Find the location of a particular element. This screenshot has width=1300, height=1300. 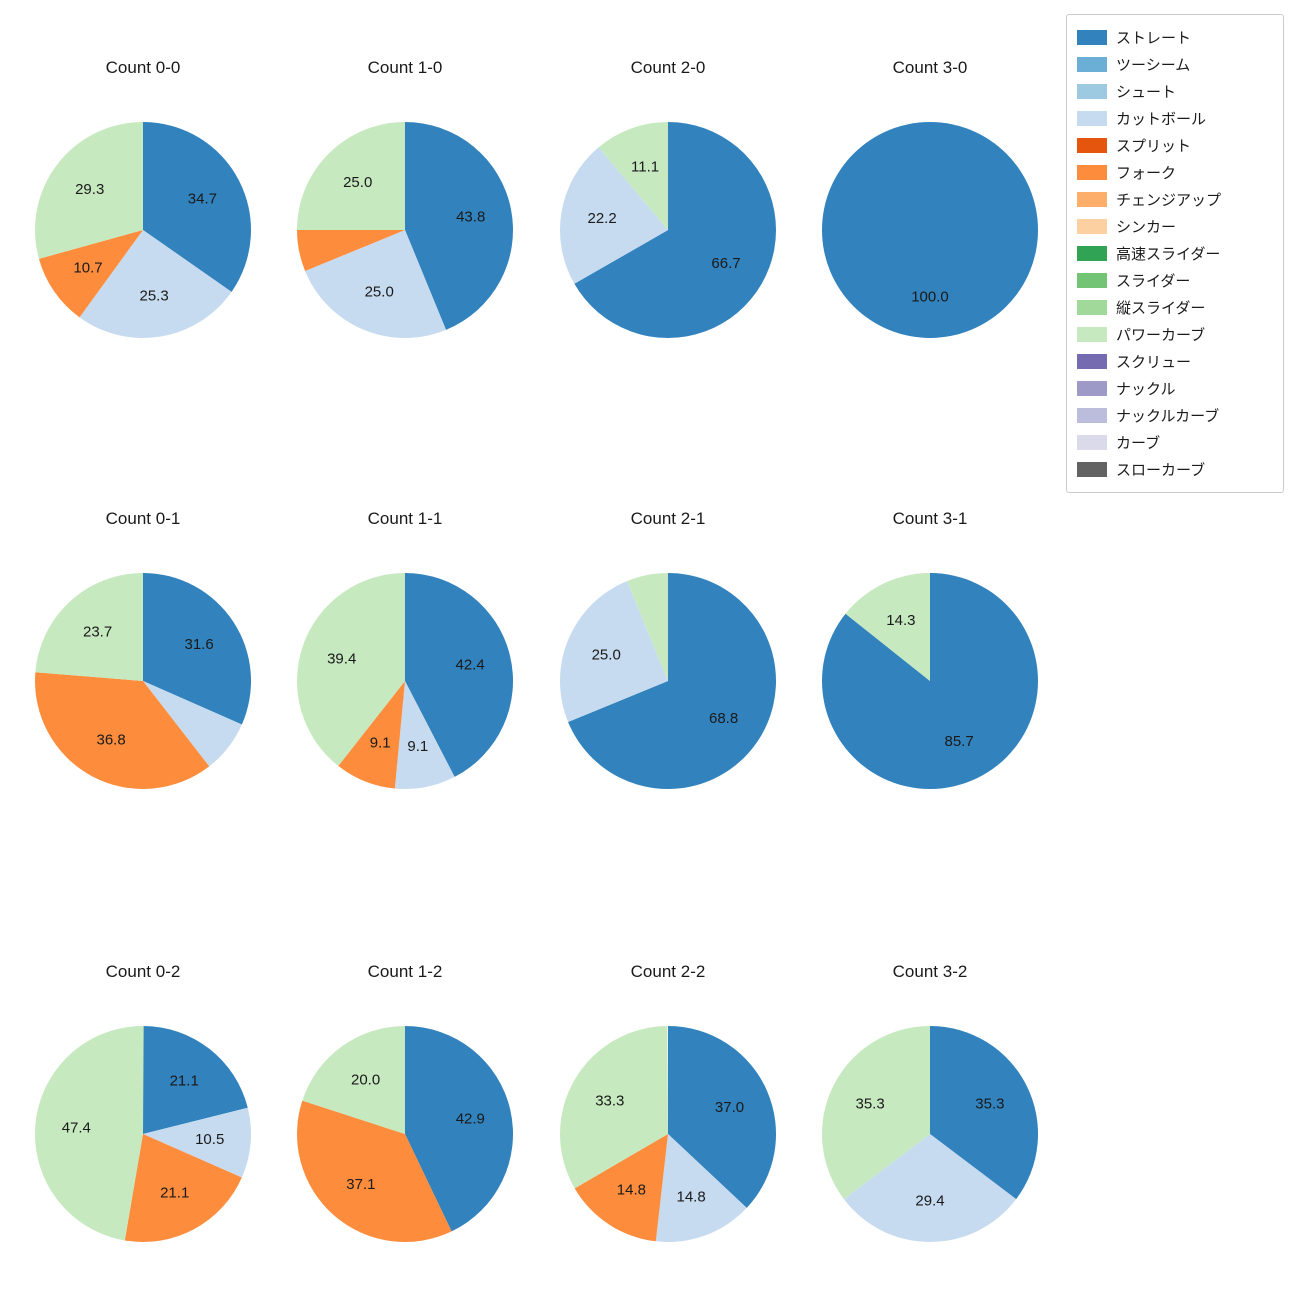

pie: 35.3 29.4 35.3 is located at coordinates (930, 1134).